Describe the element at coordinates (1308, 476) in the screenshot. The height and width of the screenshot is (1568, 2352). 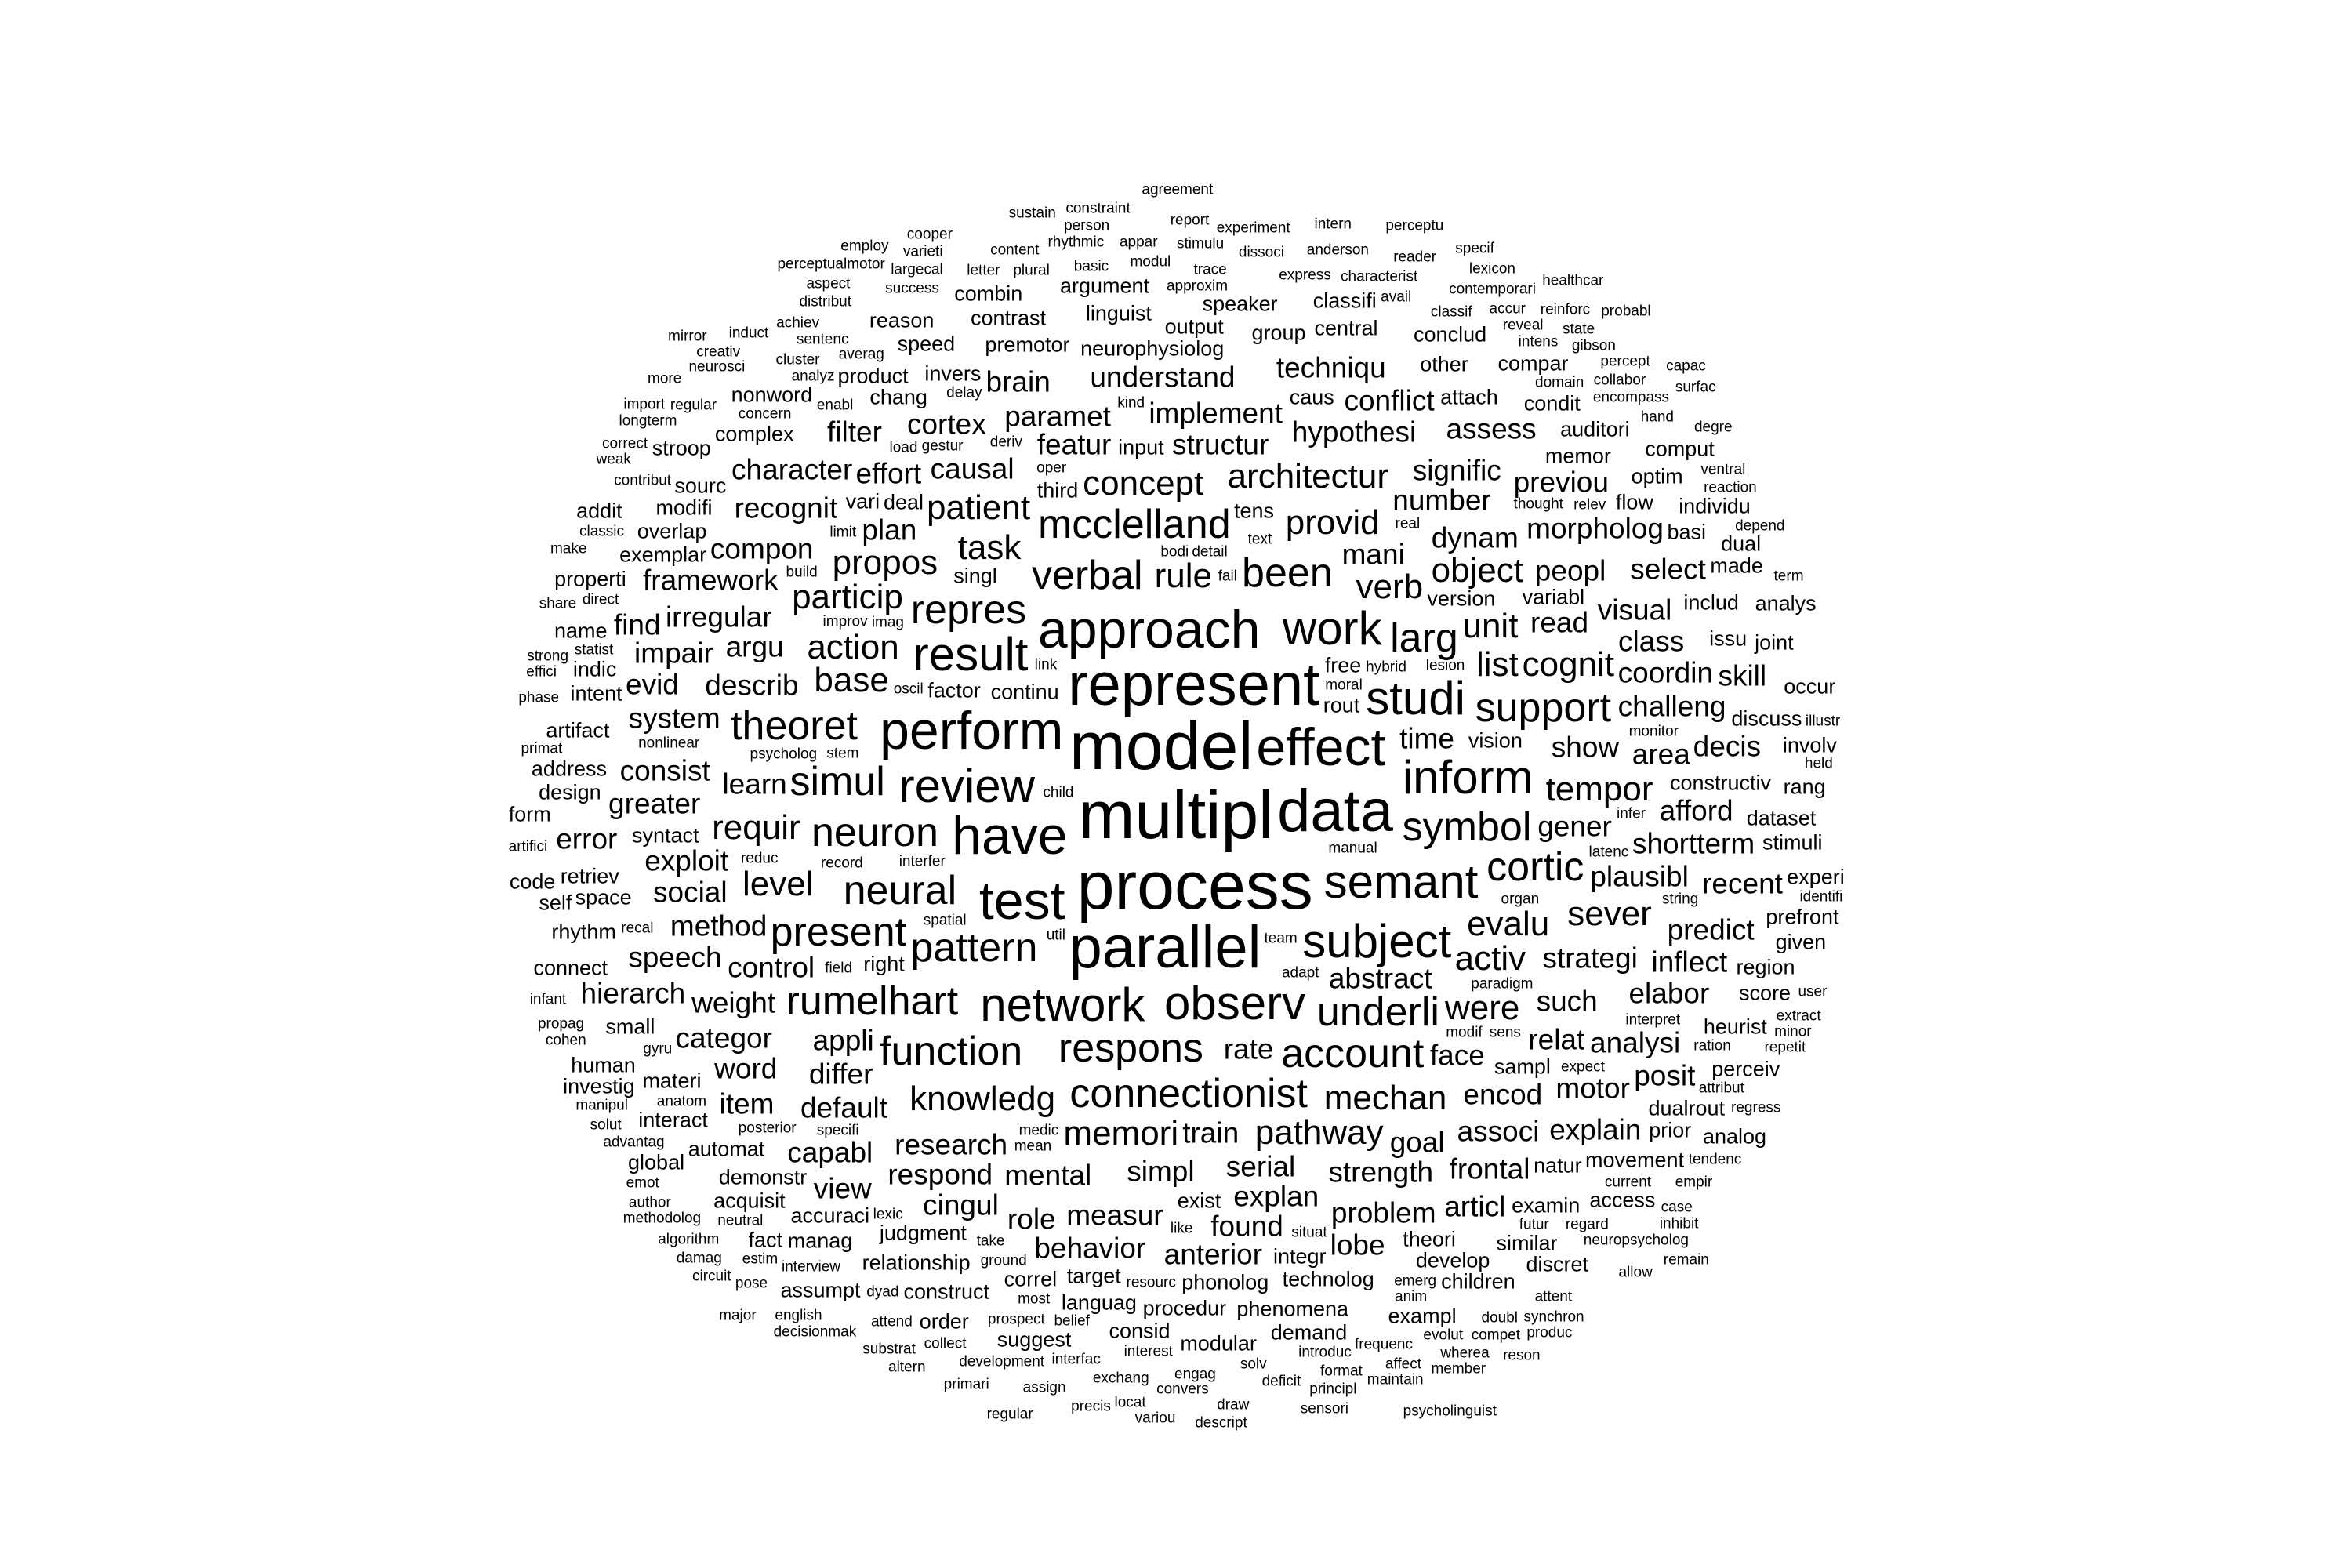
I see `cloud-word: architectur` at that location.